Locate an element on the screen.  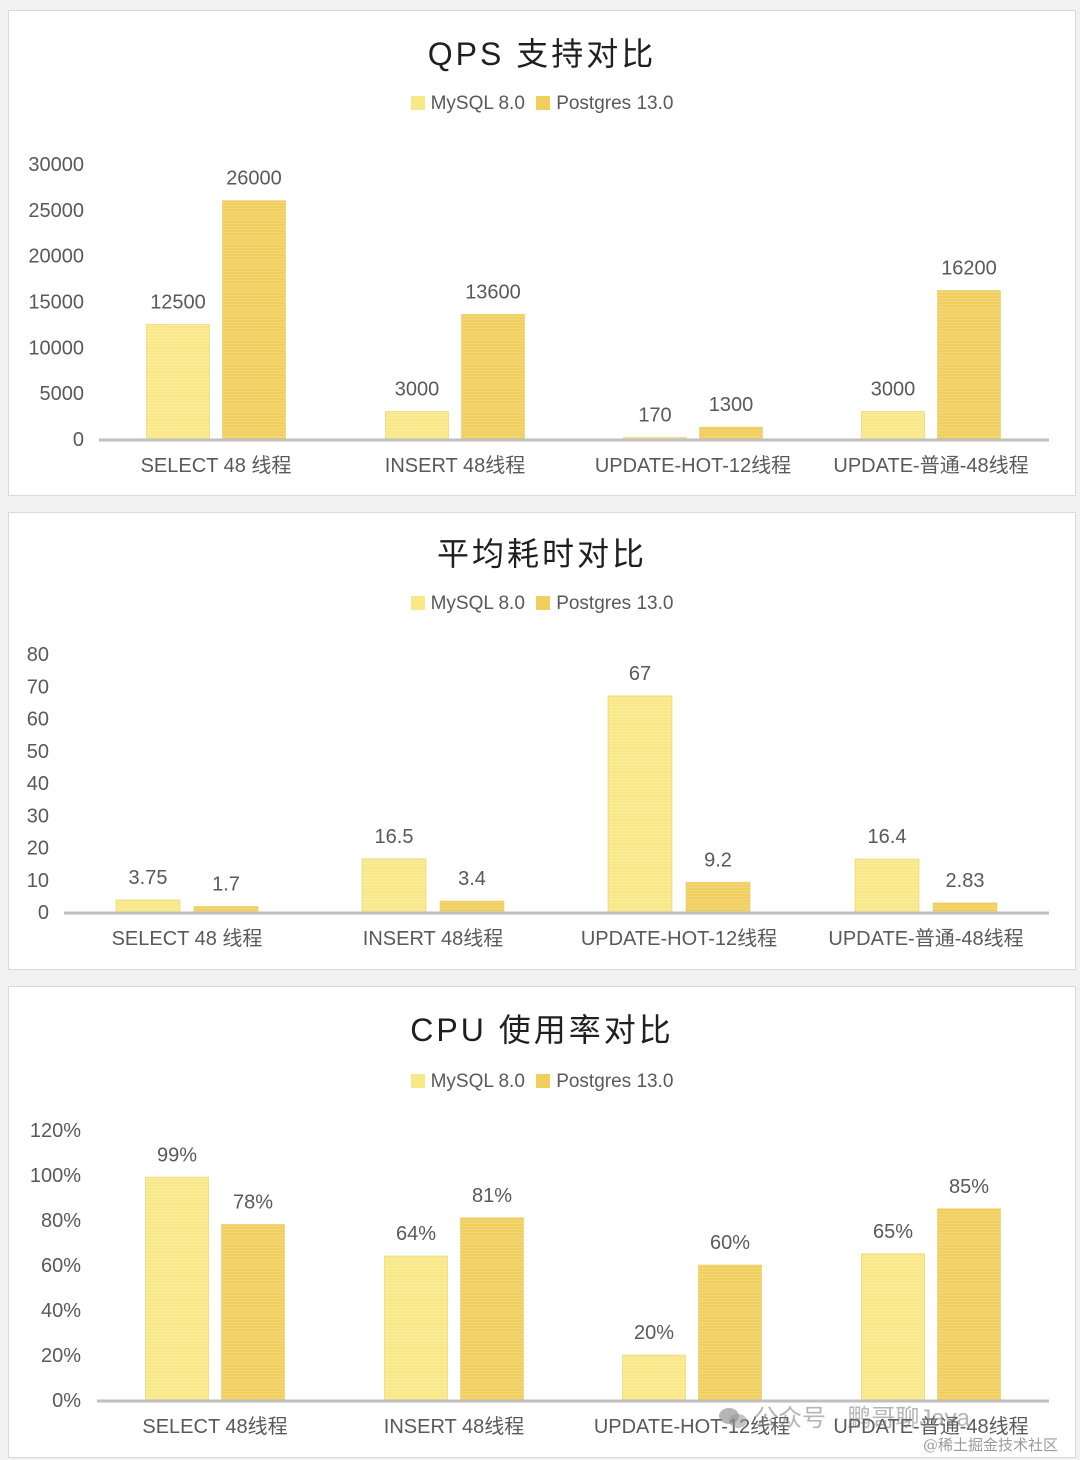
y-tick-label: 40% is located at coordinates (61, 1311).